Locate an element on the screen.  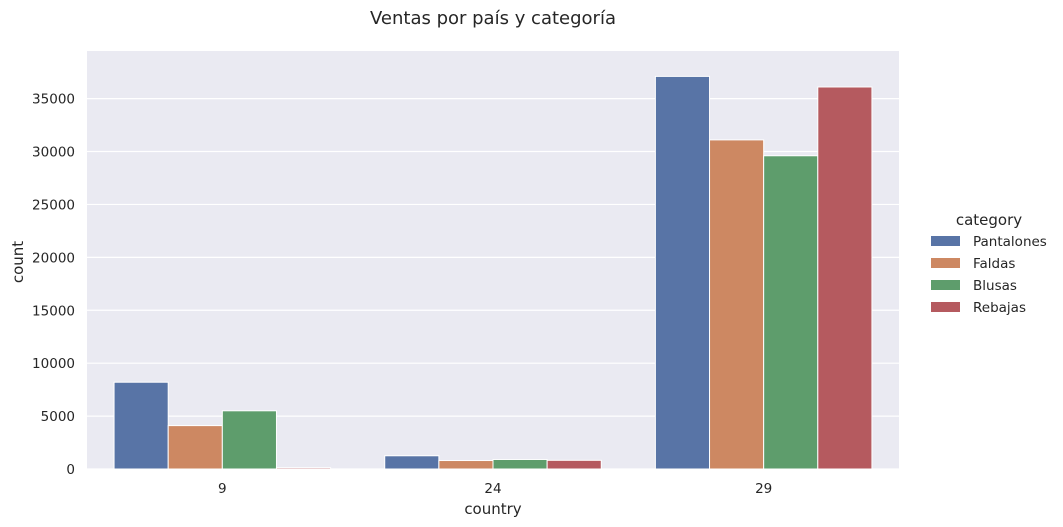
y-tick-label: 15000 is located at coordinates (53, 311).